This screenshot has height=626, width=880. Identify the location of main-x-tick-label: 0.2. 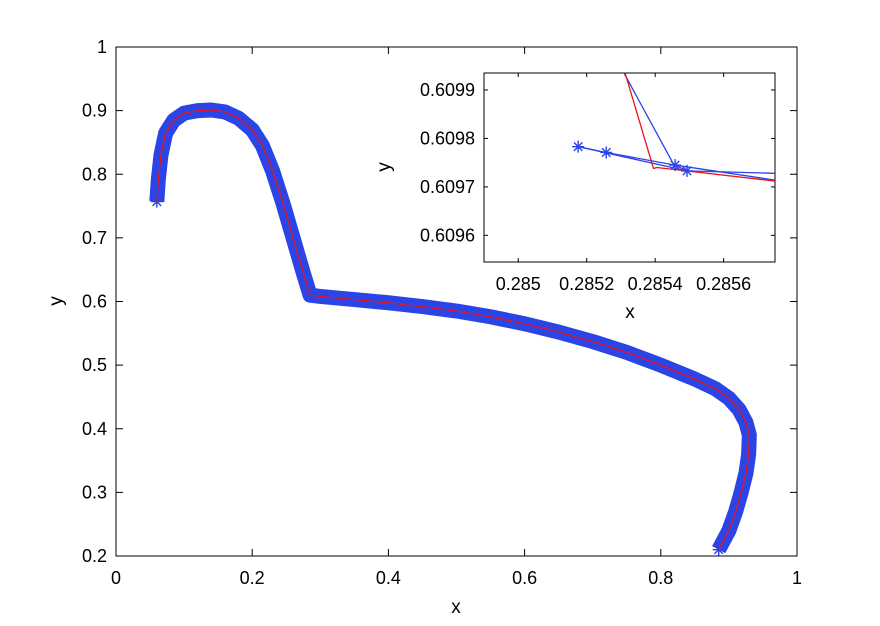
(252, 578).